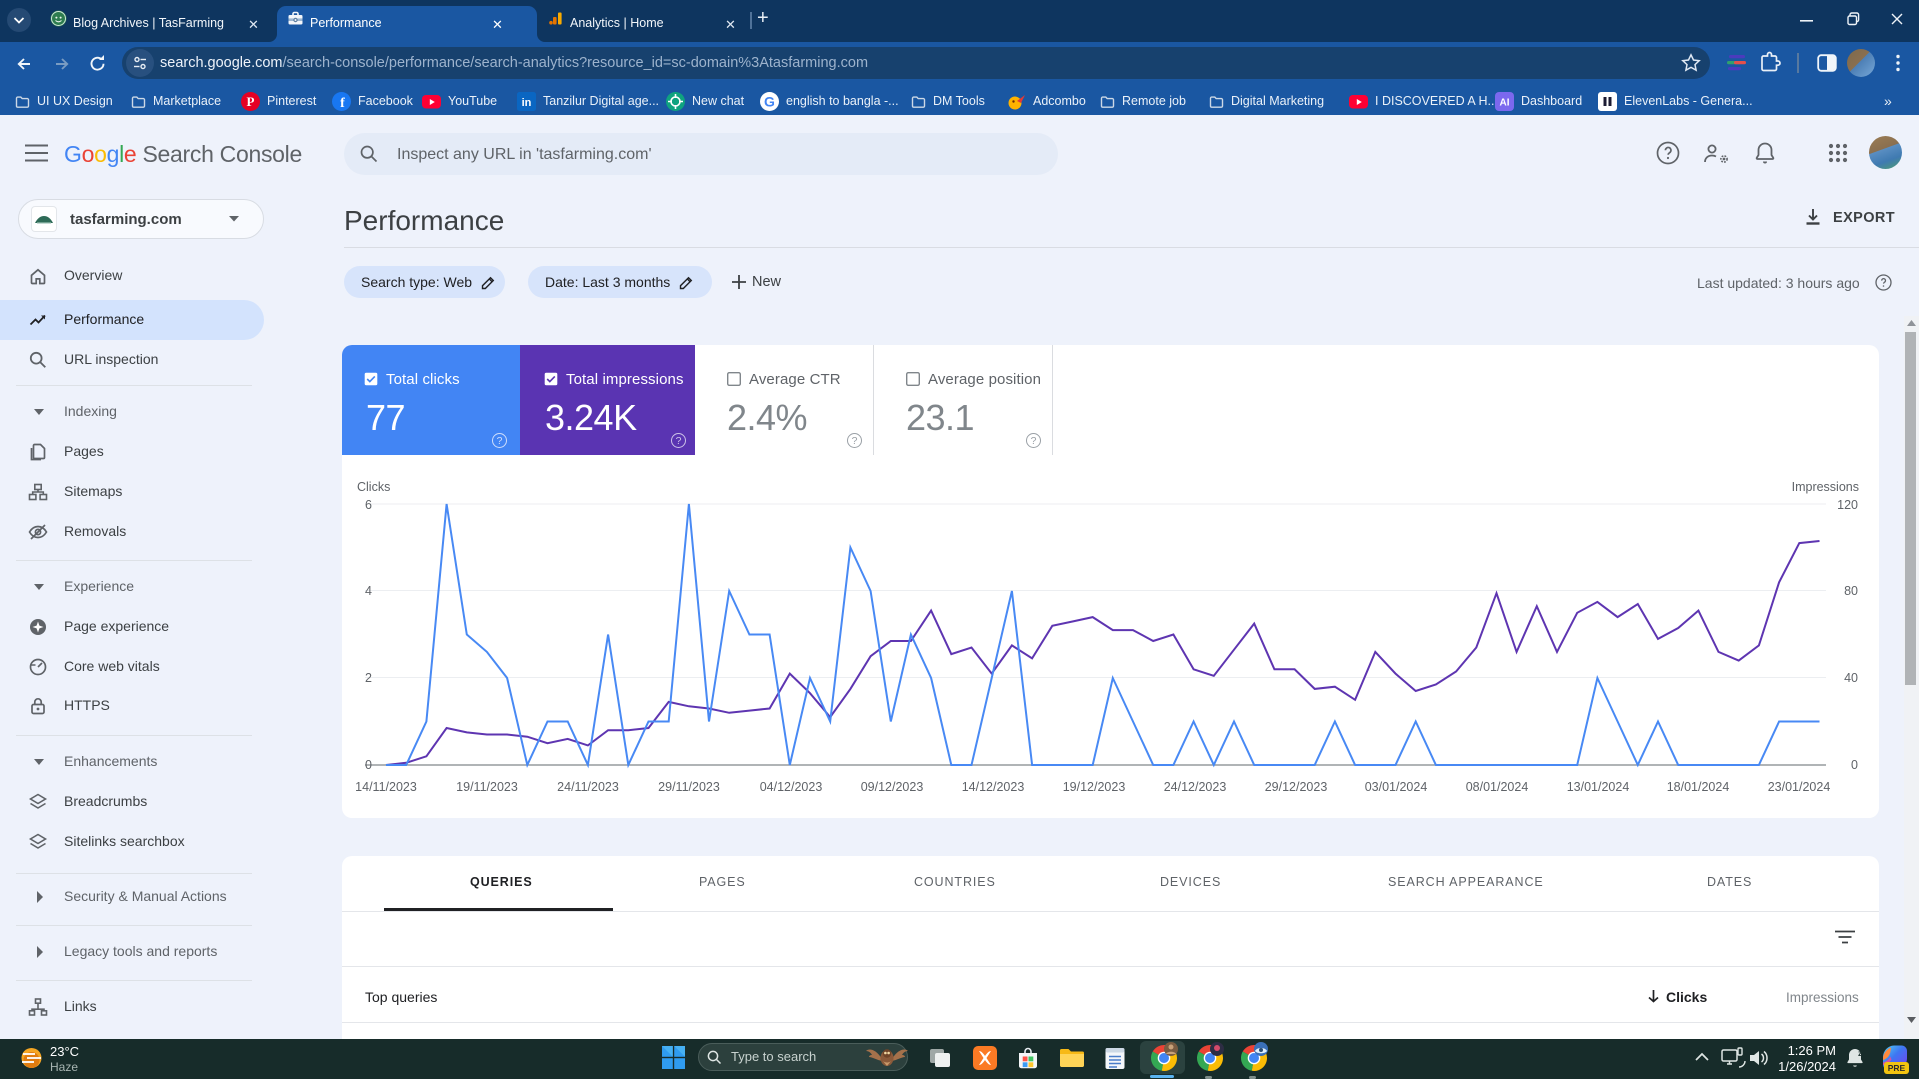 The width and height of the screenshot is (1919, 1079). Describe the element at coordinates (1094, 787) in the screenshot. I see `svg-text: 19/12/2023` at that location.